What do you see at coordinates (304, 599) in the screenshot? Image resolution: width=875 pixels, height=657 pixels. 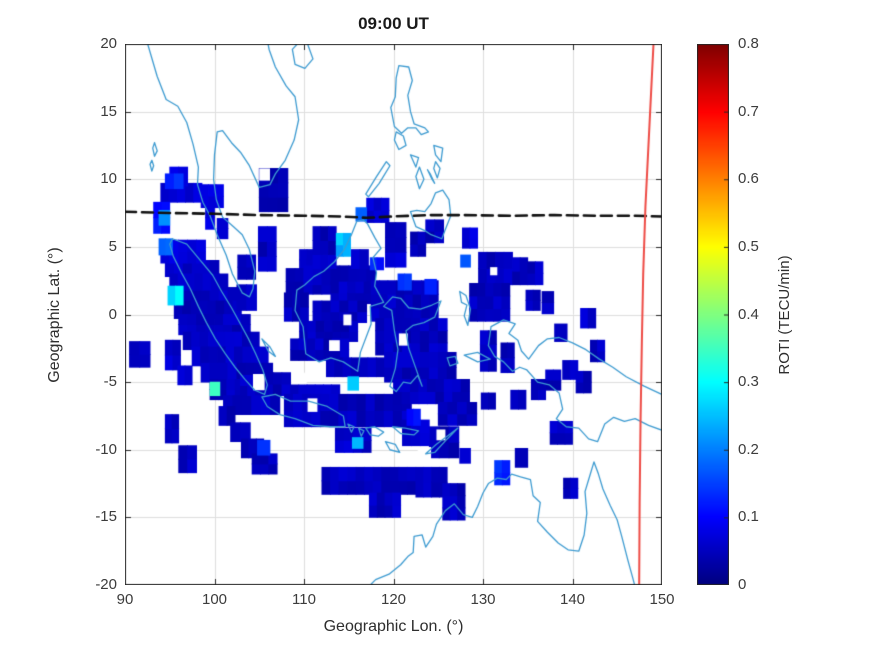 I see `x-tick-label: 110` at bounding box center [304, 599].